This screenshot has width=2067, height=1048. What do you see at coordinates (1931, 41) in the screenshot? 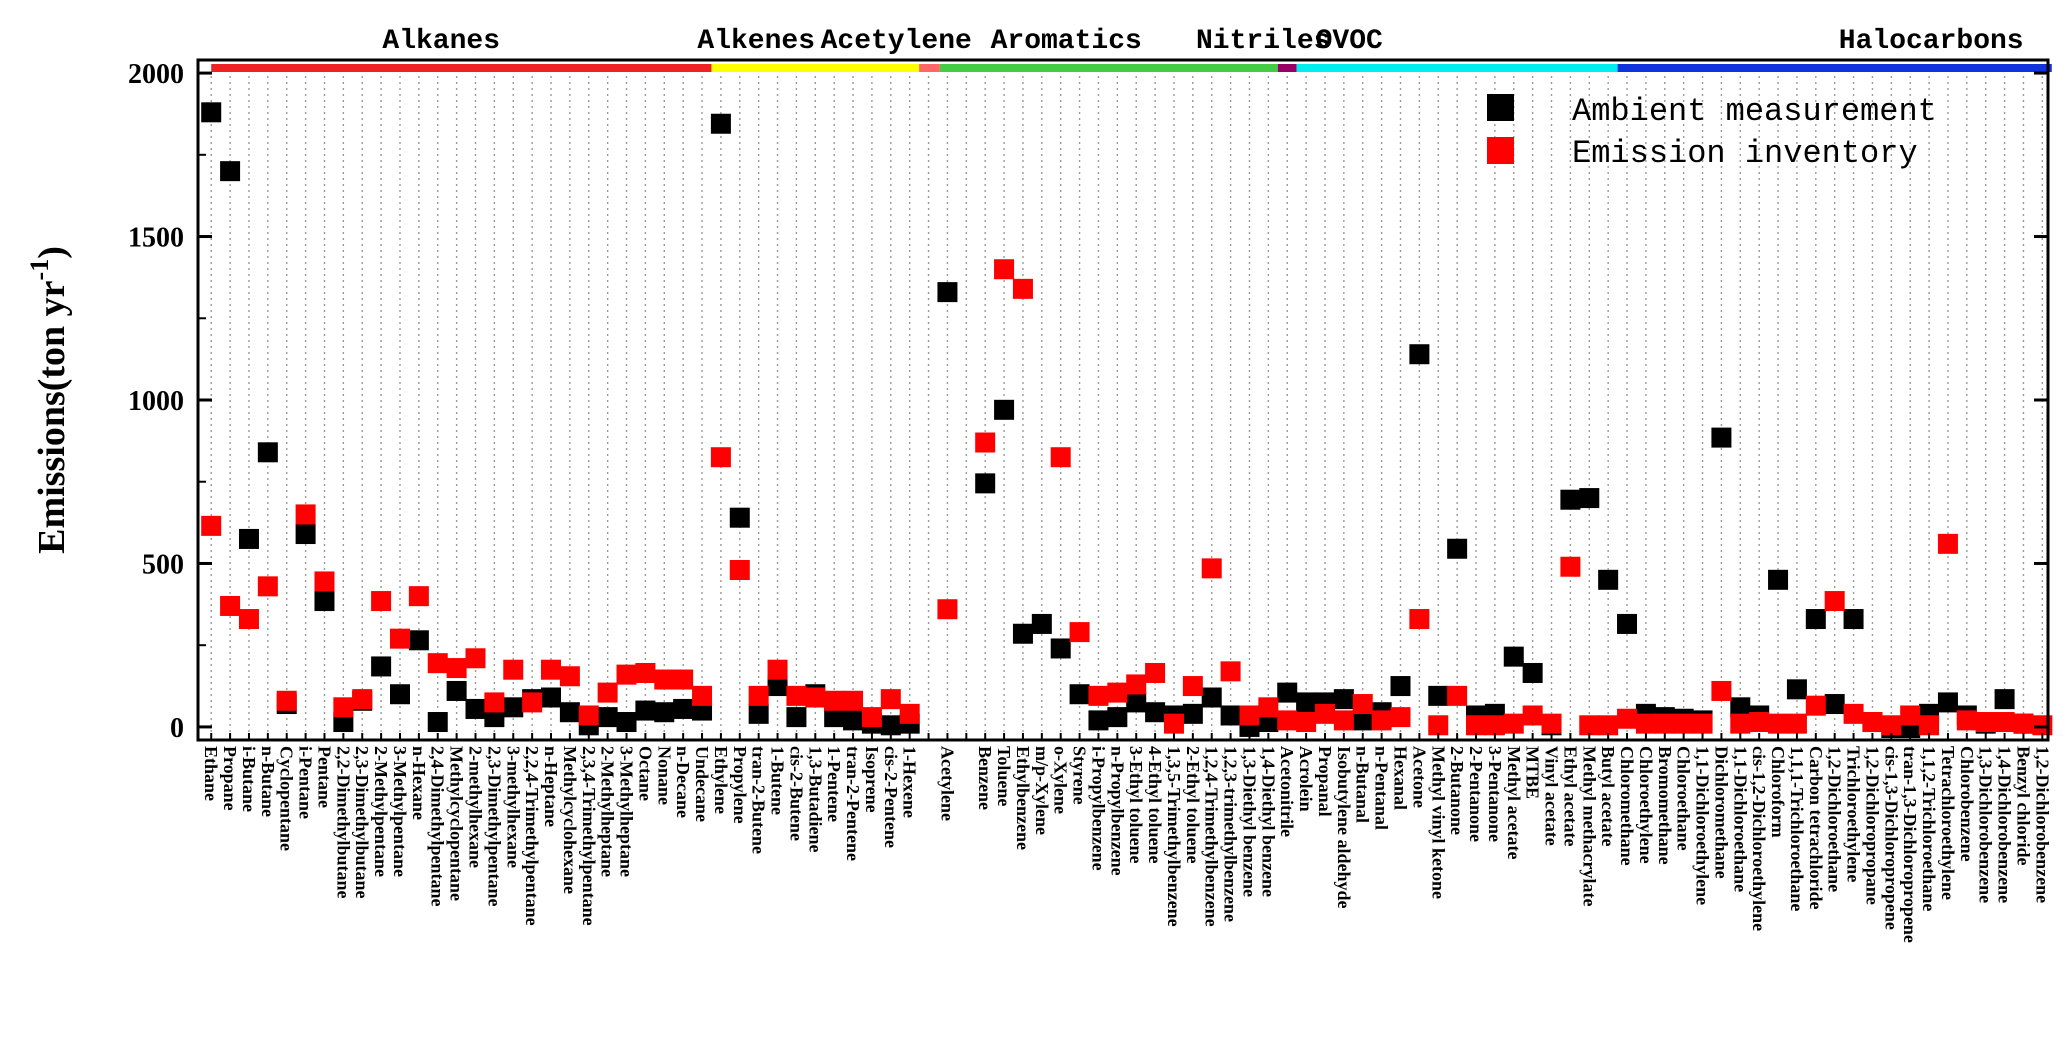
I see `group-label: Halocarbons` at bounding box center [1931, 41].